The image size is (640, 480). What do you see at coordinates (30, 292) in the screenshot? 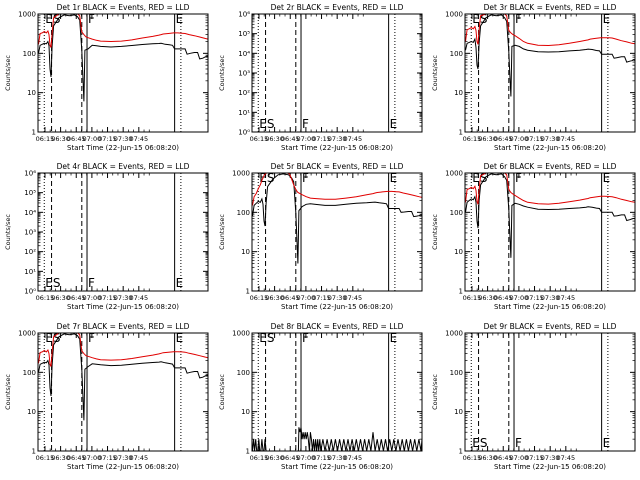
I see `y-tick-label: 10⁰` at bounding box center [30, 292].